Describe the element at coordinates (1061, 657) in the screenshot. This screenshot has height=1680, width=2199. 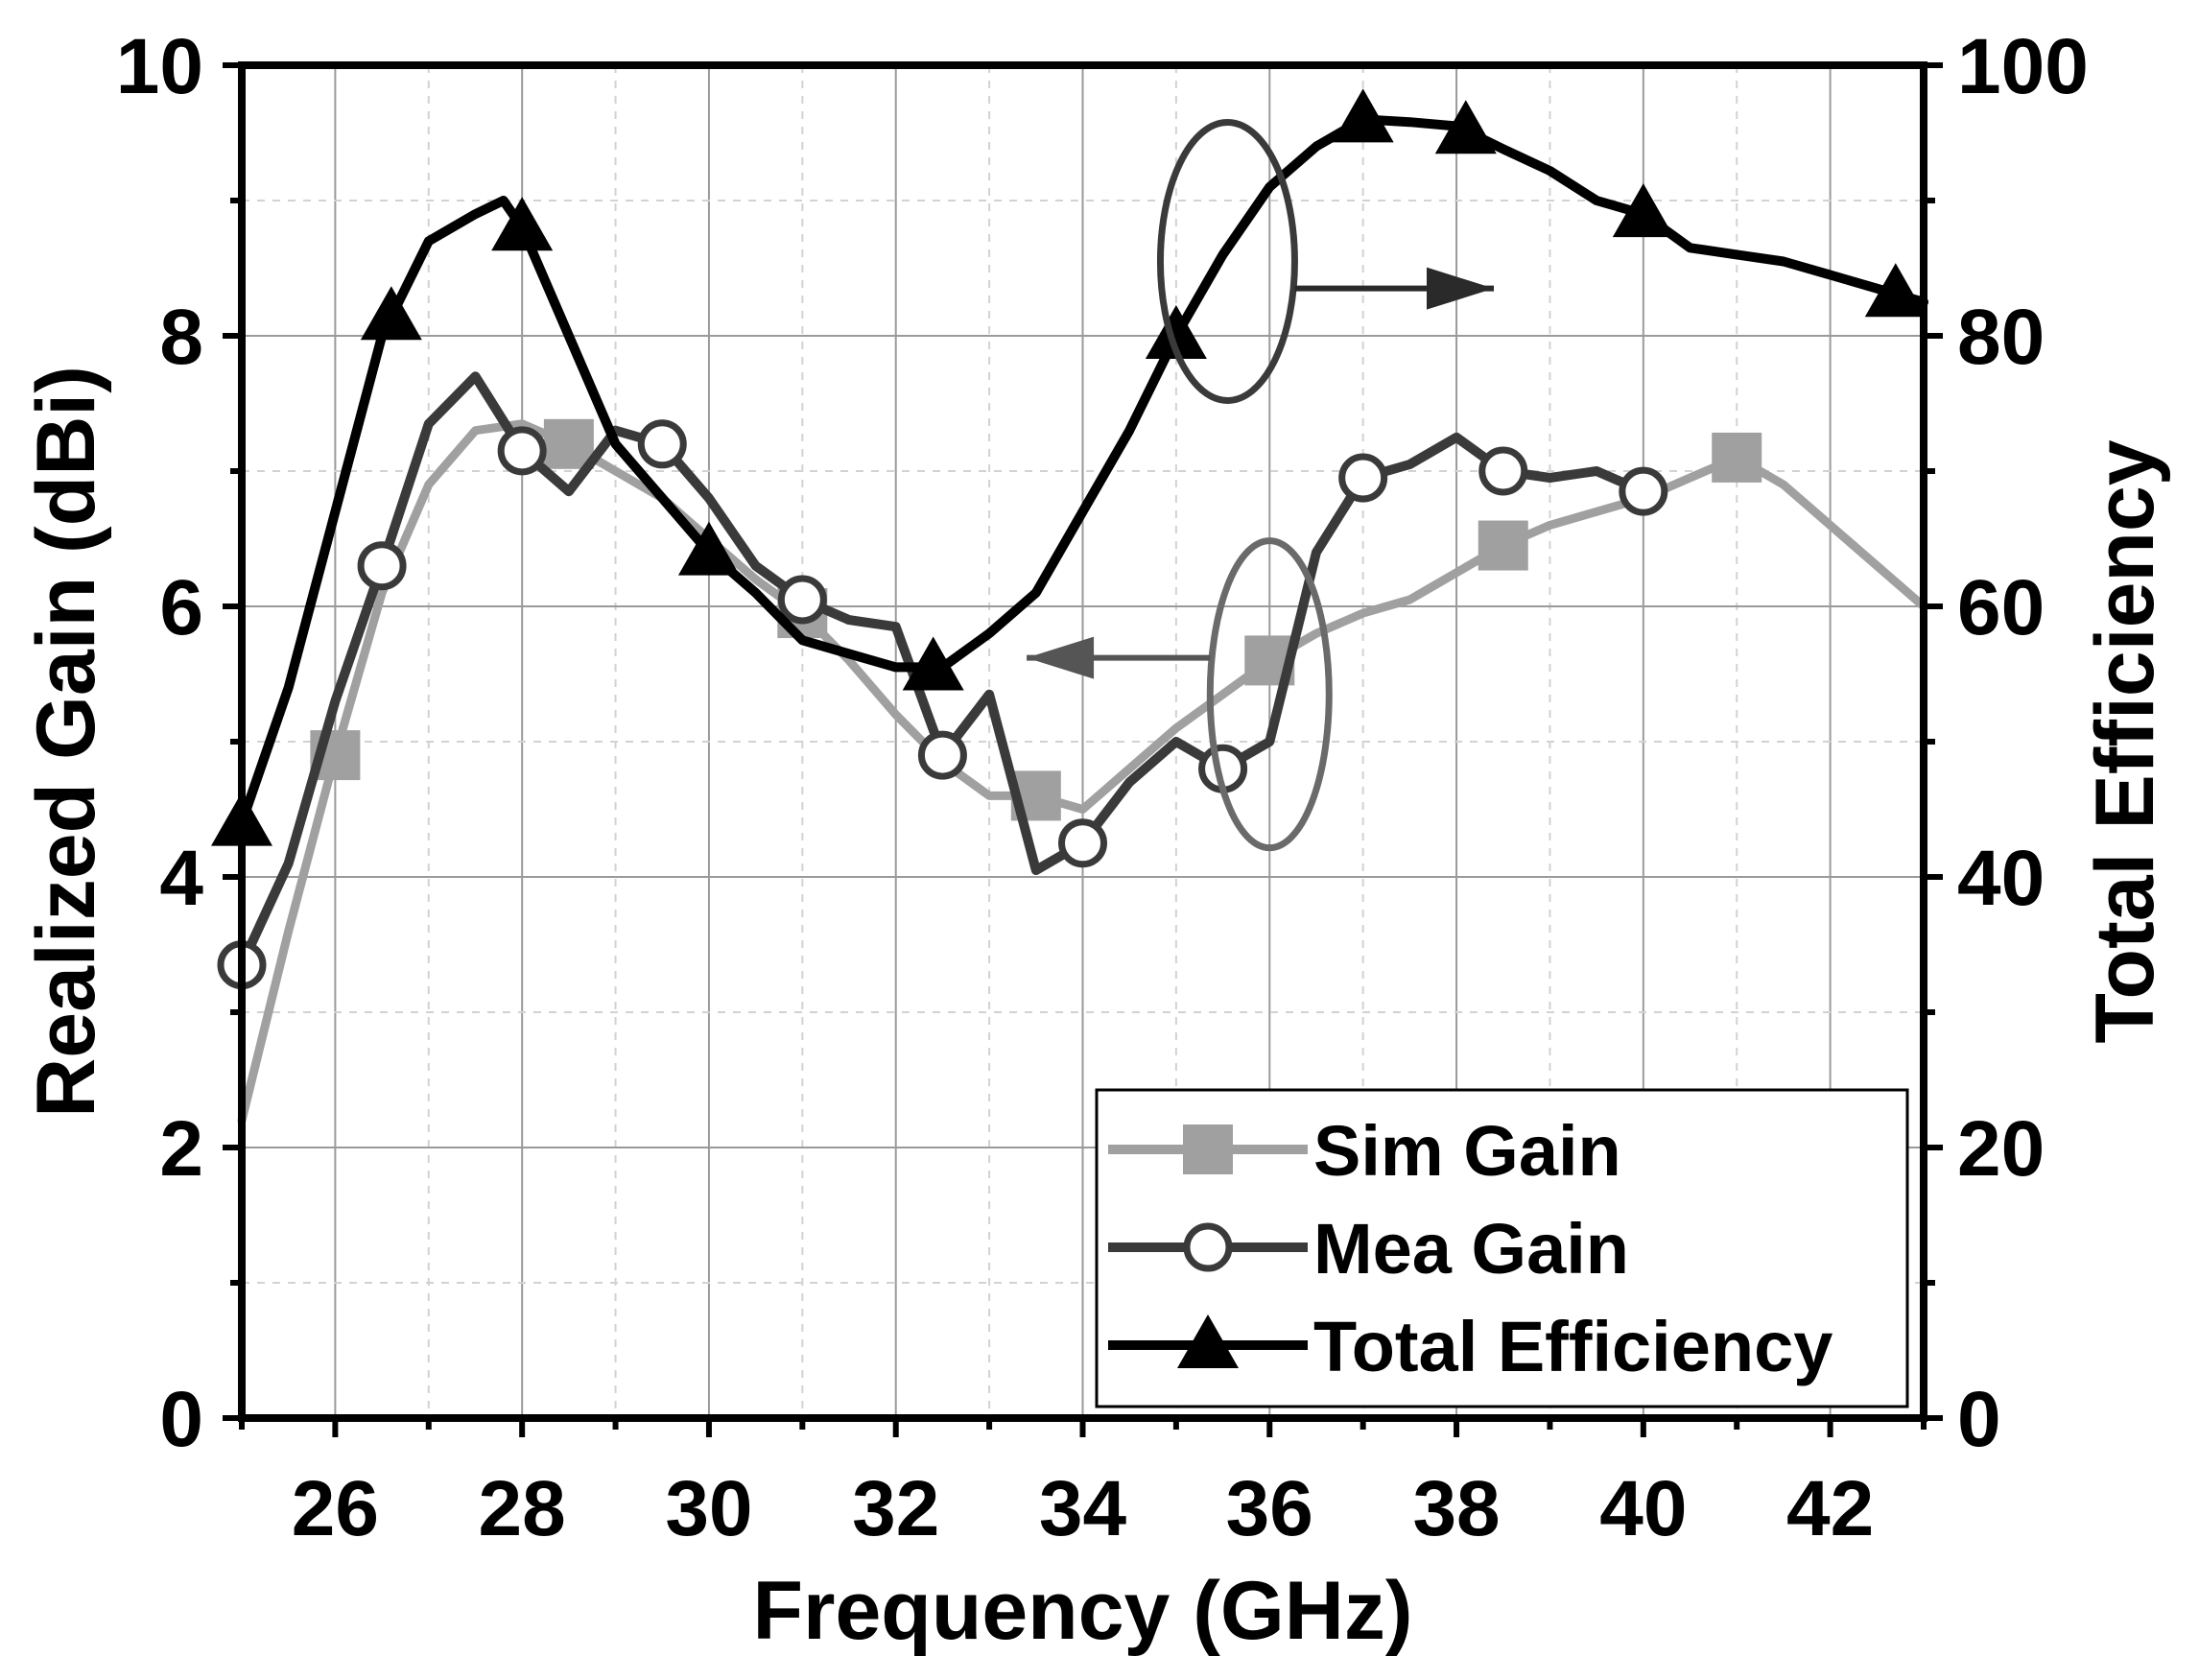
I see `left-axis-arrow-head` at that location.